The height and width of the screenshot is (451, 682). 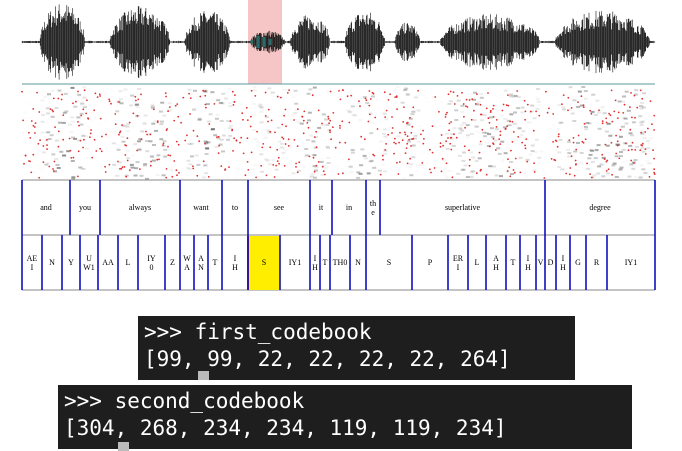 What do you see at coordinates (540, 262) in the screenshot?
I see `phone-label: V` at bounding box center [540, 262].